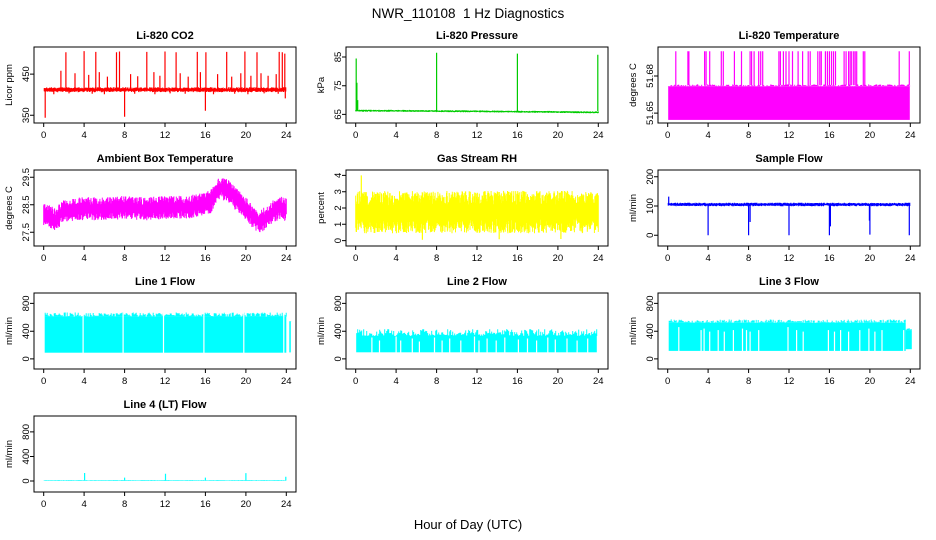 This screenshot has width=936, height=540. I want to click on plot-line1-flow: 0 4 8 12 16 20 24 0 400 800 ml/min, so click(150, 339).